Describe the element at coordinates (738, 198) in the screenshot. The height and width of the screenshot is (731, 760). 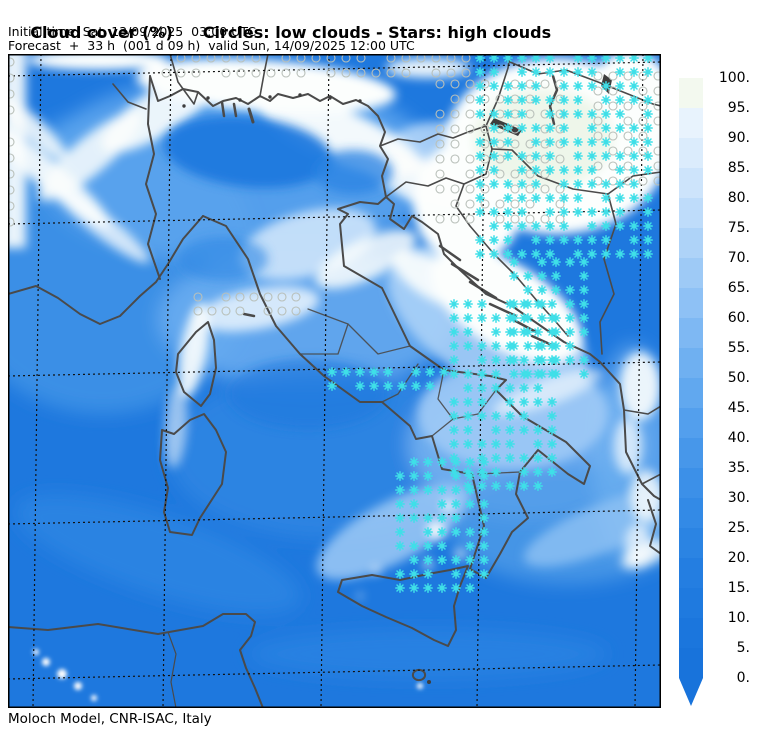
I see `colorbar-tick-label: 80.` at that location.